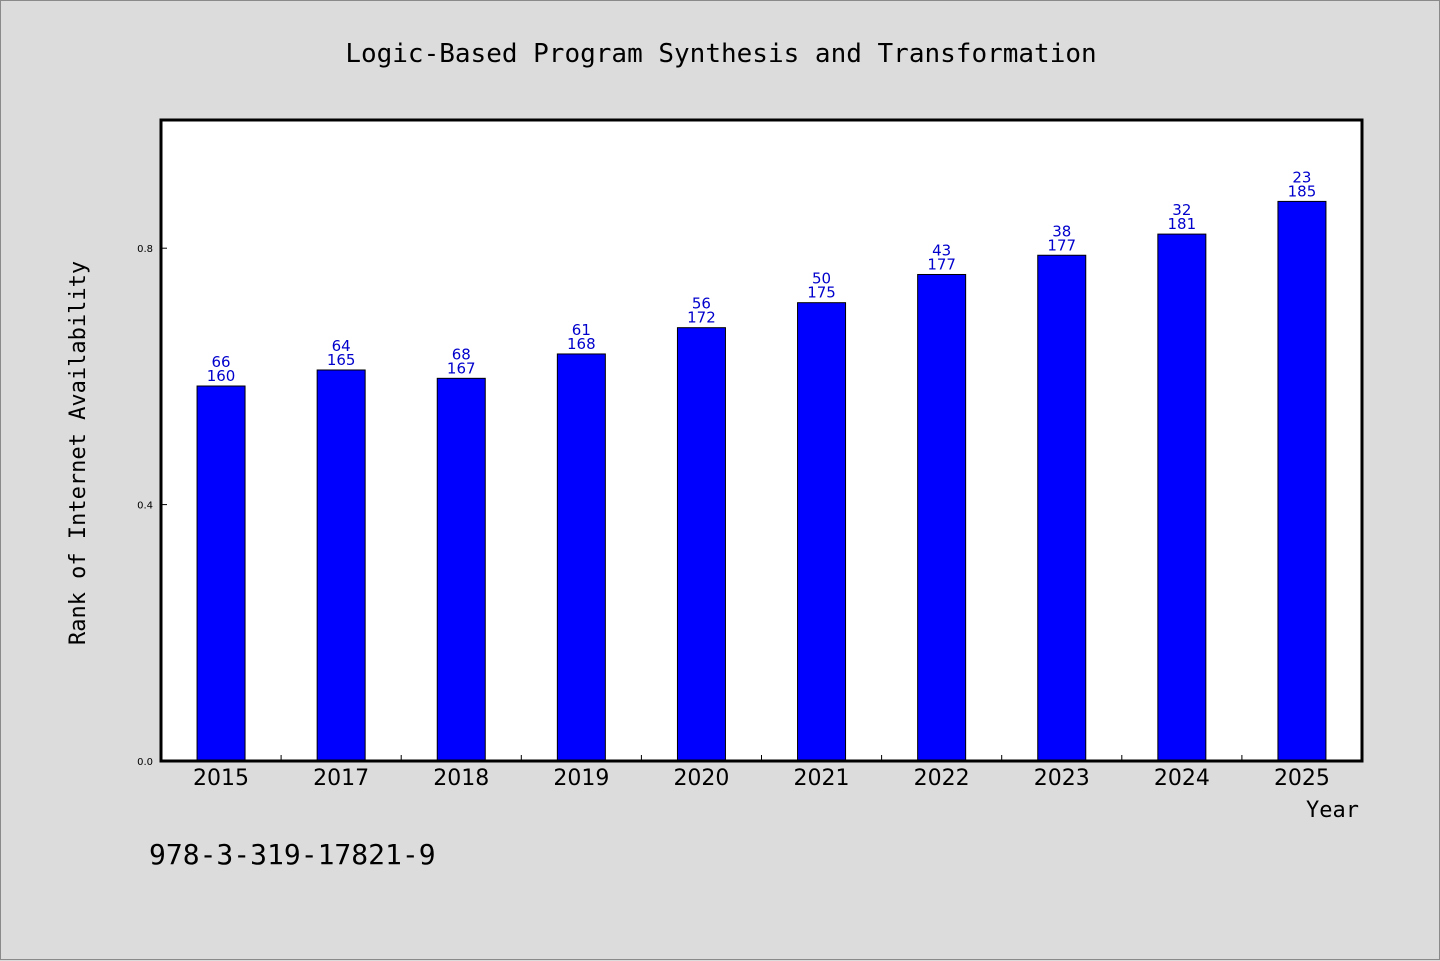 This screenshot has width=1440, height=961. I want to click on bar-2021, so click(822, 532).